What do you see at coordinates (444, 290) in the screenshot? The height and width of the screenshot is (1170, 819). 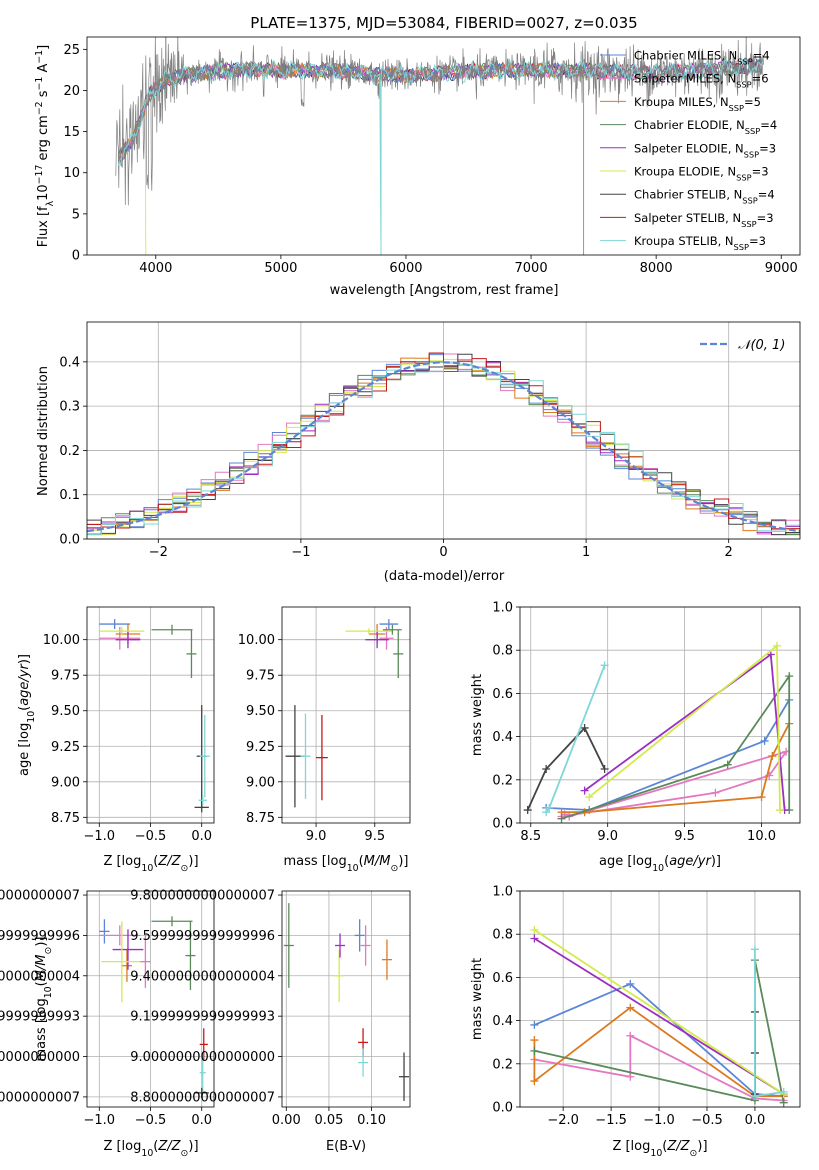 I see `spectrum-xlabel: wavelength [Angstrom, rest frame]` at bounding box center [444, 290].